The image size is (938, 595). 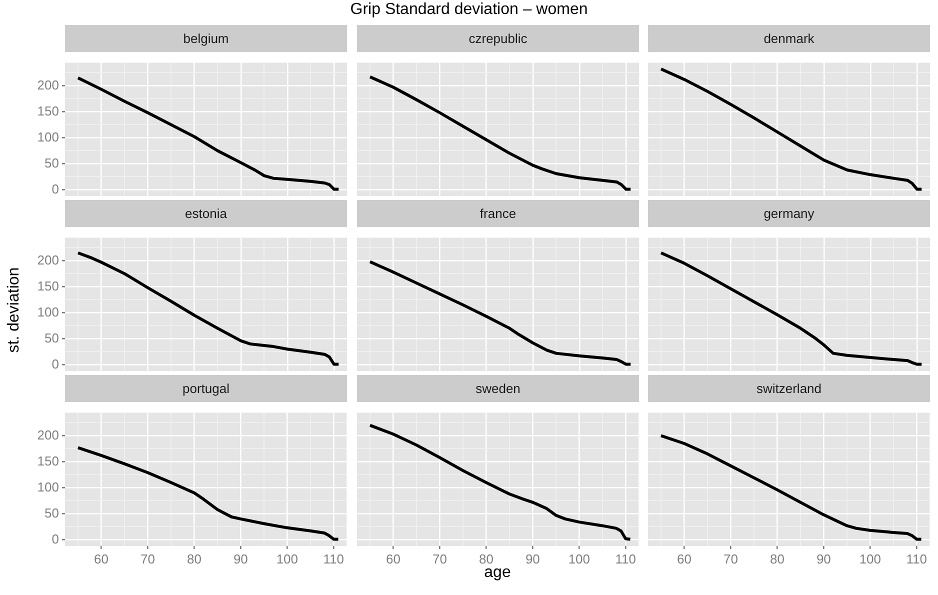 What do you see at coordinates (789, 213) in the screenshot?
I see `chart-title: germany` at bounding box center [789, 213].